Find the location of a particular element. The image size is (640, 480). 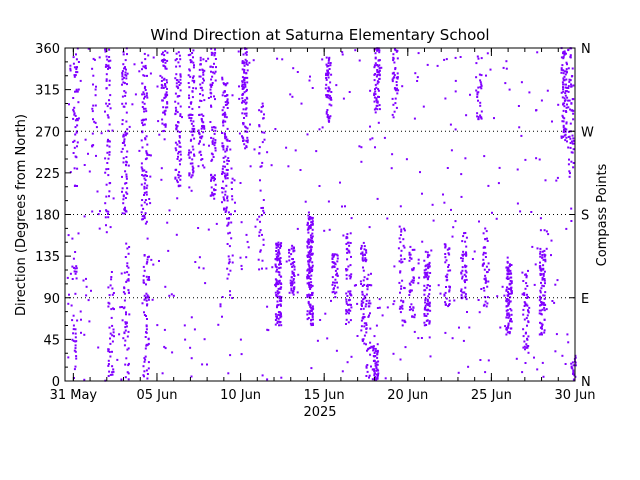

y-tick-label: 90 is located at coordinates (51, 299).